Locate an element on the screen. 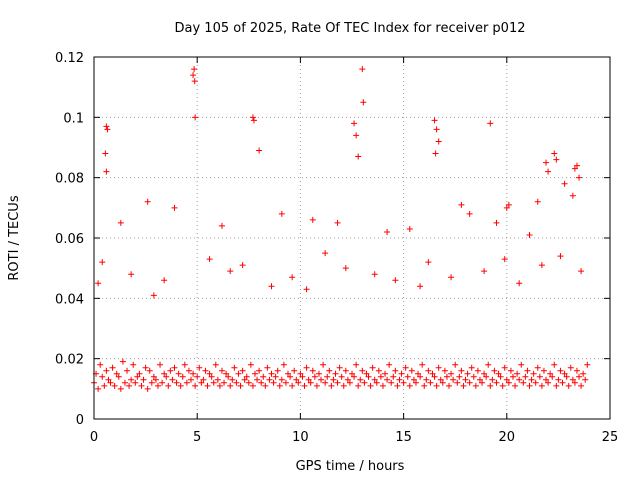 Image resolution: width=640 pixels, height=480 pixels. y-tick-label: 0.1 is located at coordinates (73, 118).